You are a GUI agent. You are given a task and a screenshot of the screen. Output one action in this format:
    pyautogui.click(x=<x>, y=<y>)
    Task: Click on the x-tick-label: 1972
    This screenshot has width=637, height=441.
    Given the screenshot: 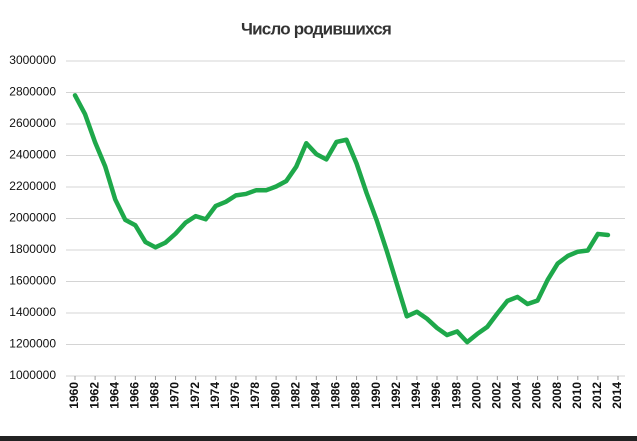 What is the action you would take?
    pyautogui.click(x=195, y=395)
    